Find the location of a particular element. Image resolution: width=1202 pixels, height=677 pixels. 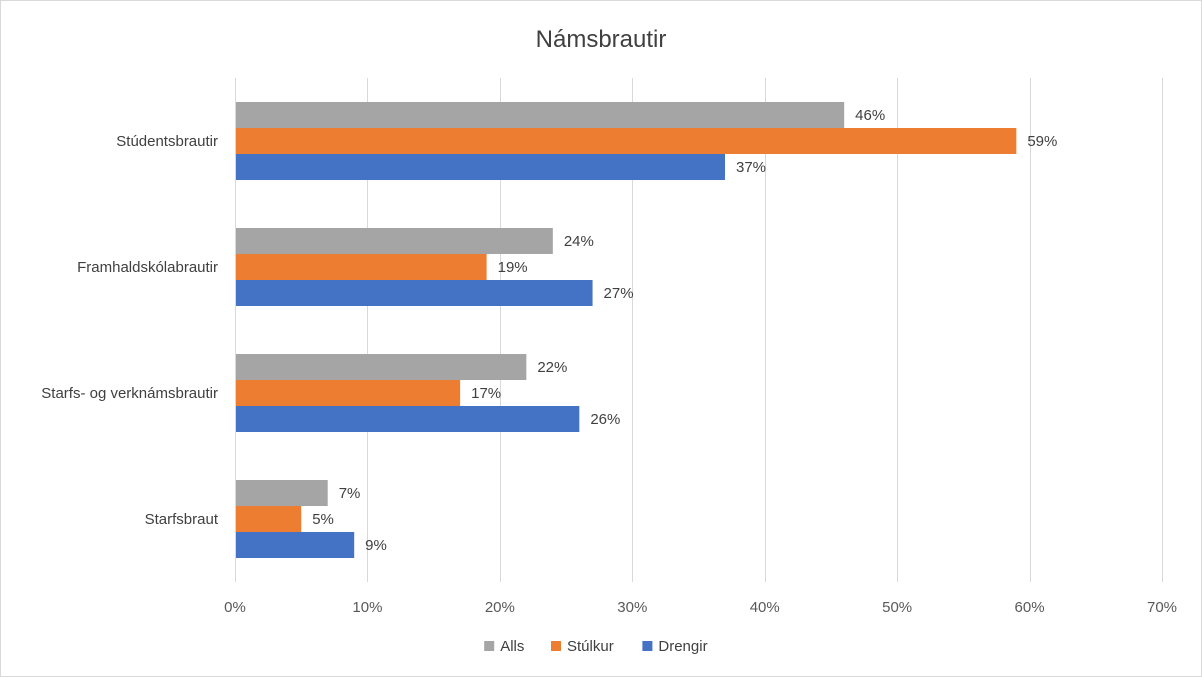

x-tick-label: 0% is located at coordinates (235, 607).